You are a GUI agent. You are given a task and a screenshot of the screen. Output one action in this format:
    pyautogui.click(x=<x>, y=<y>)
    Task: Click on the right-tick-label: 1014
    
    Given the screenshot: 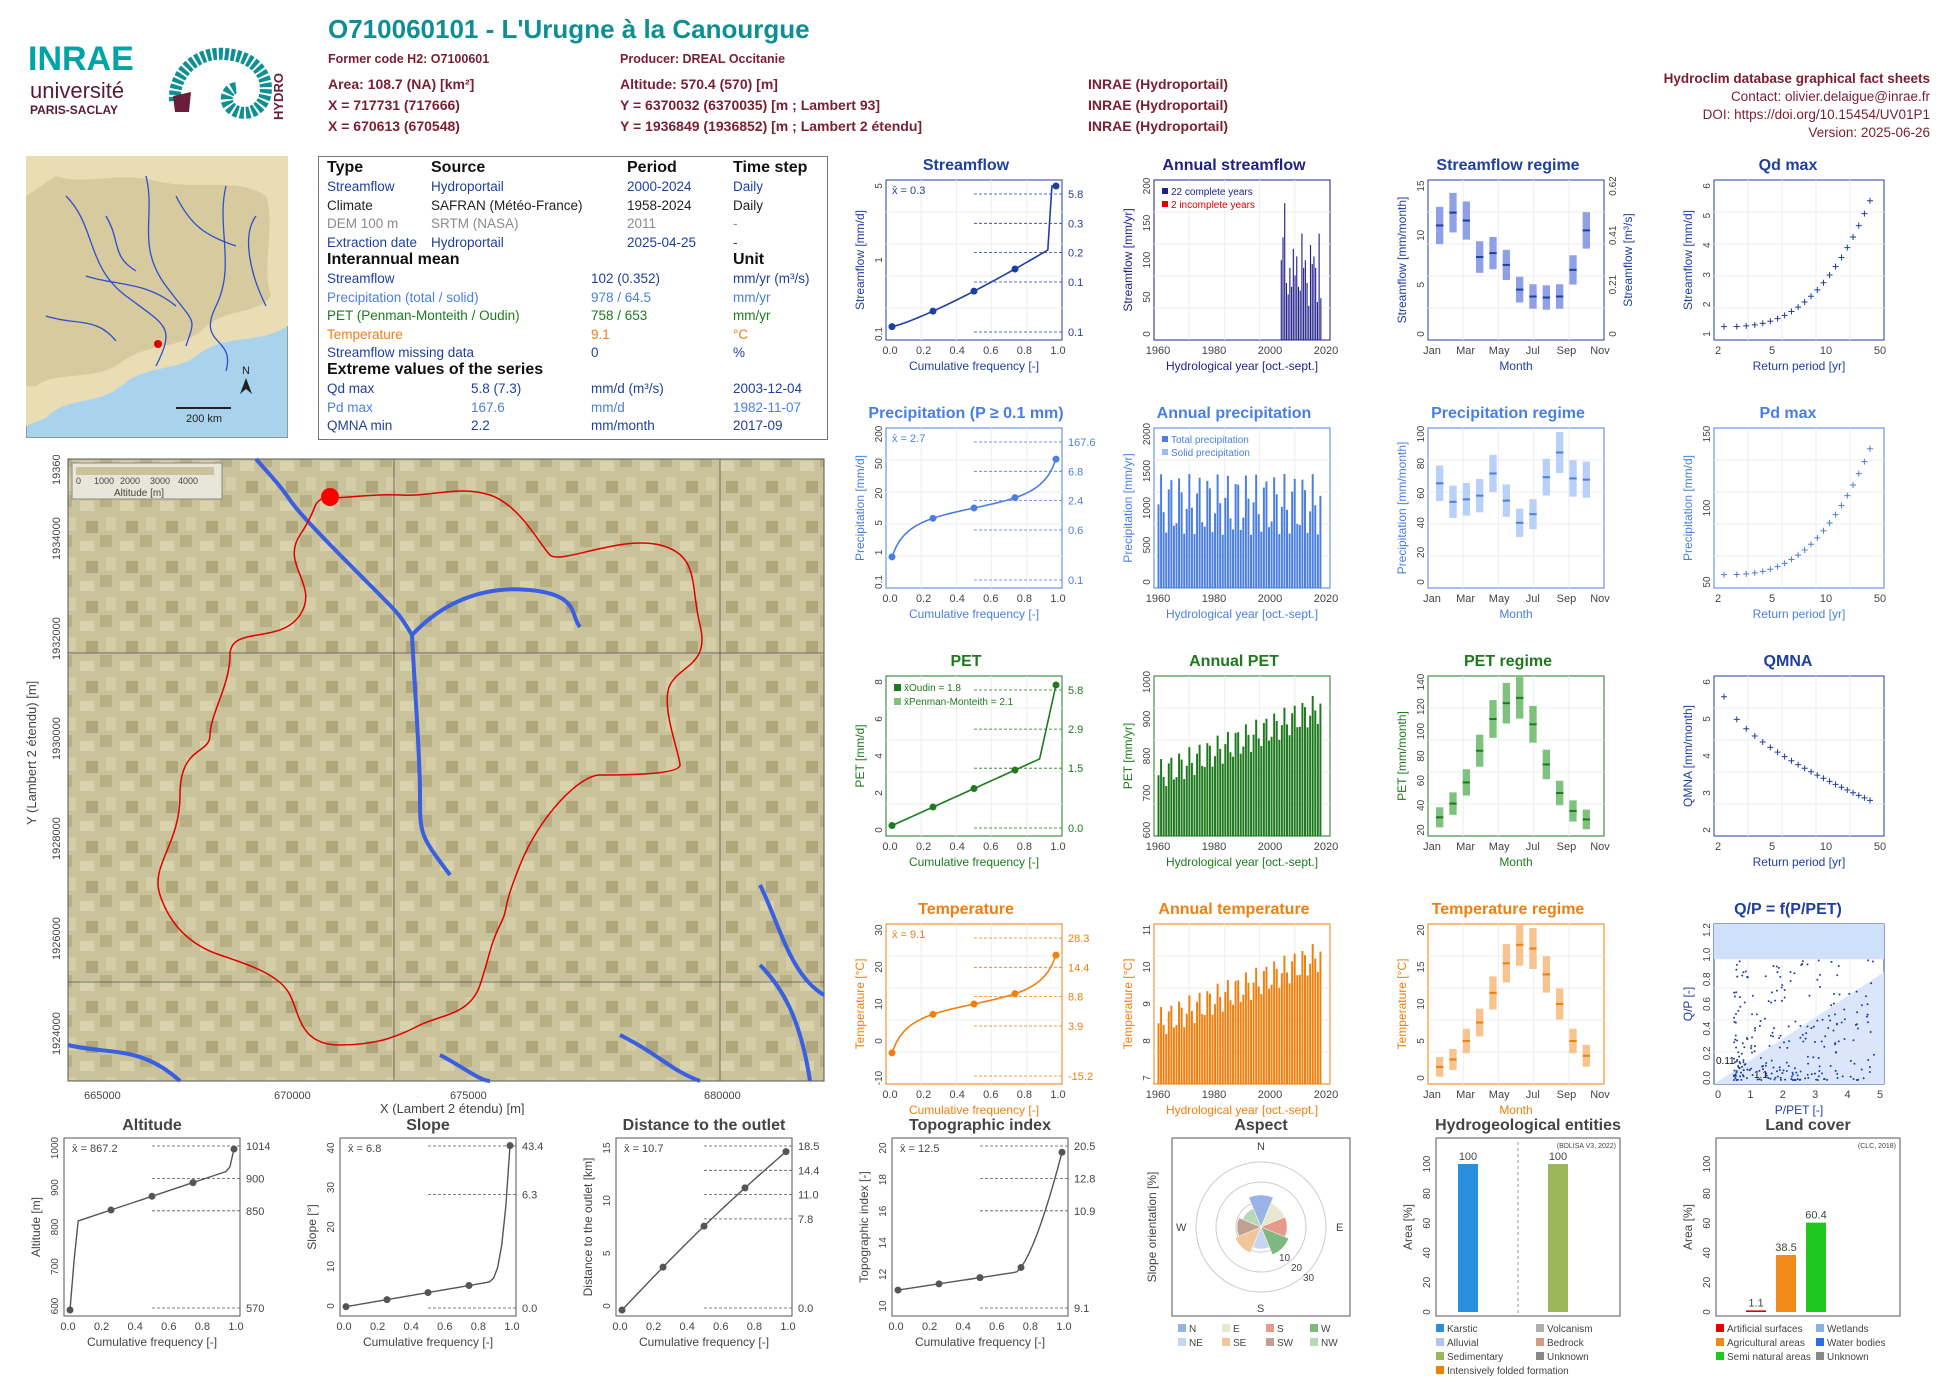 What is the action you would take?
    pyautogui.click(x=258, y=1147)
    